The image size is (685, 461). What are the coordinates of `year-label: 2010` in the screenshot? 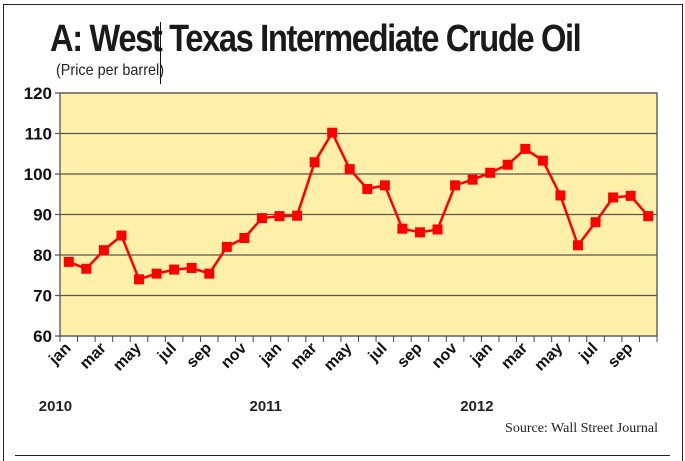 It's located at (55, 406).